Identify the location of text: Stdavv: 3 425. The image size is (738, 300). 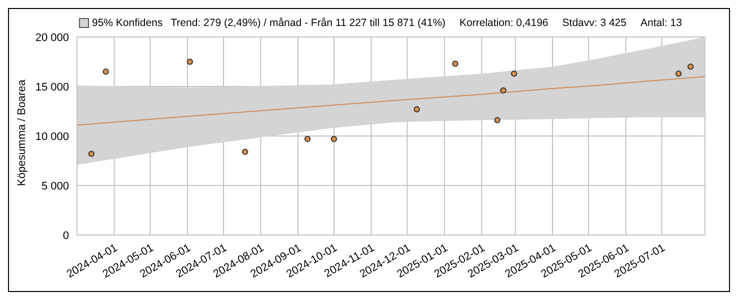
(594, 23).